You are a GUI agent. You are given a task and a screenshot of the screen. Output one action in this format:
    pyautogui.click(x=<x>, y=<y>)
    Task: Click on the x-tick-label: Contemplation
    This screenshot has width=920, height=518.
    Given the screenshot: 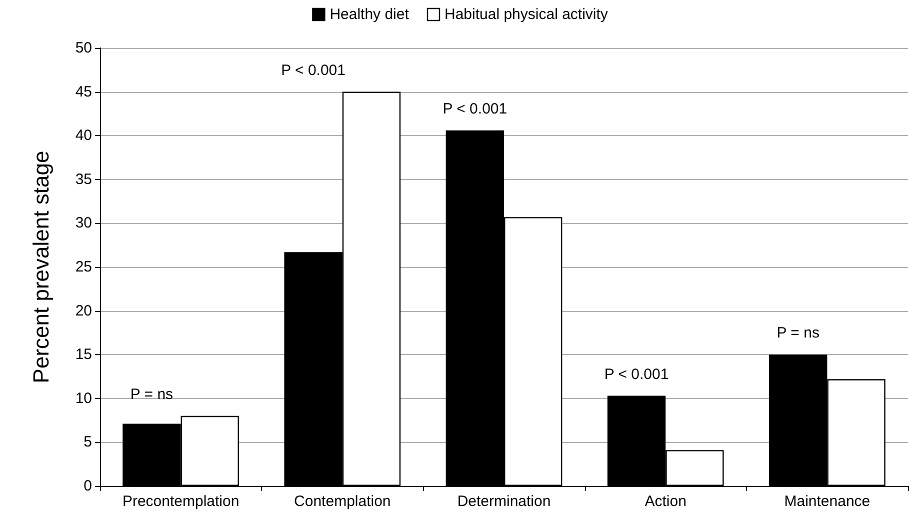 What is the action you would take?
    pyautogui.click(x=342, y=501)
    